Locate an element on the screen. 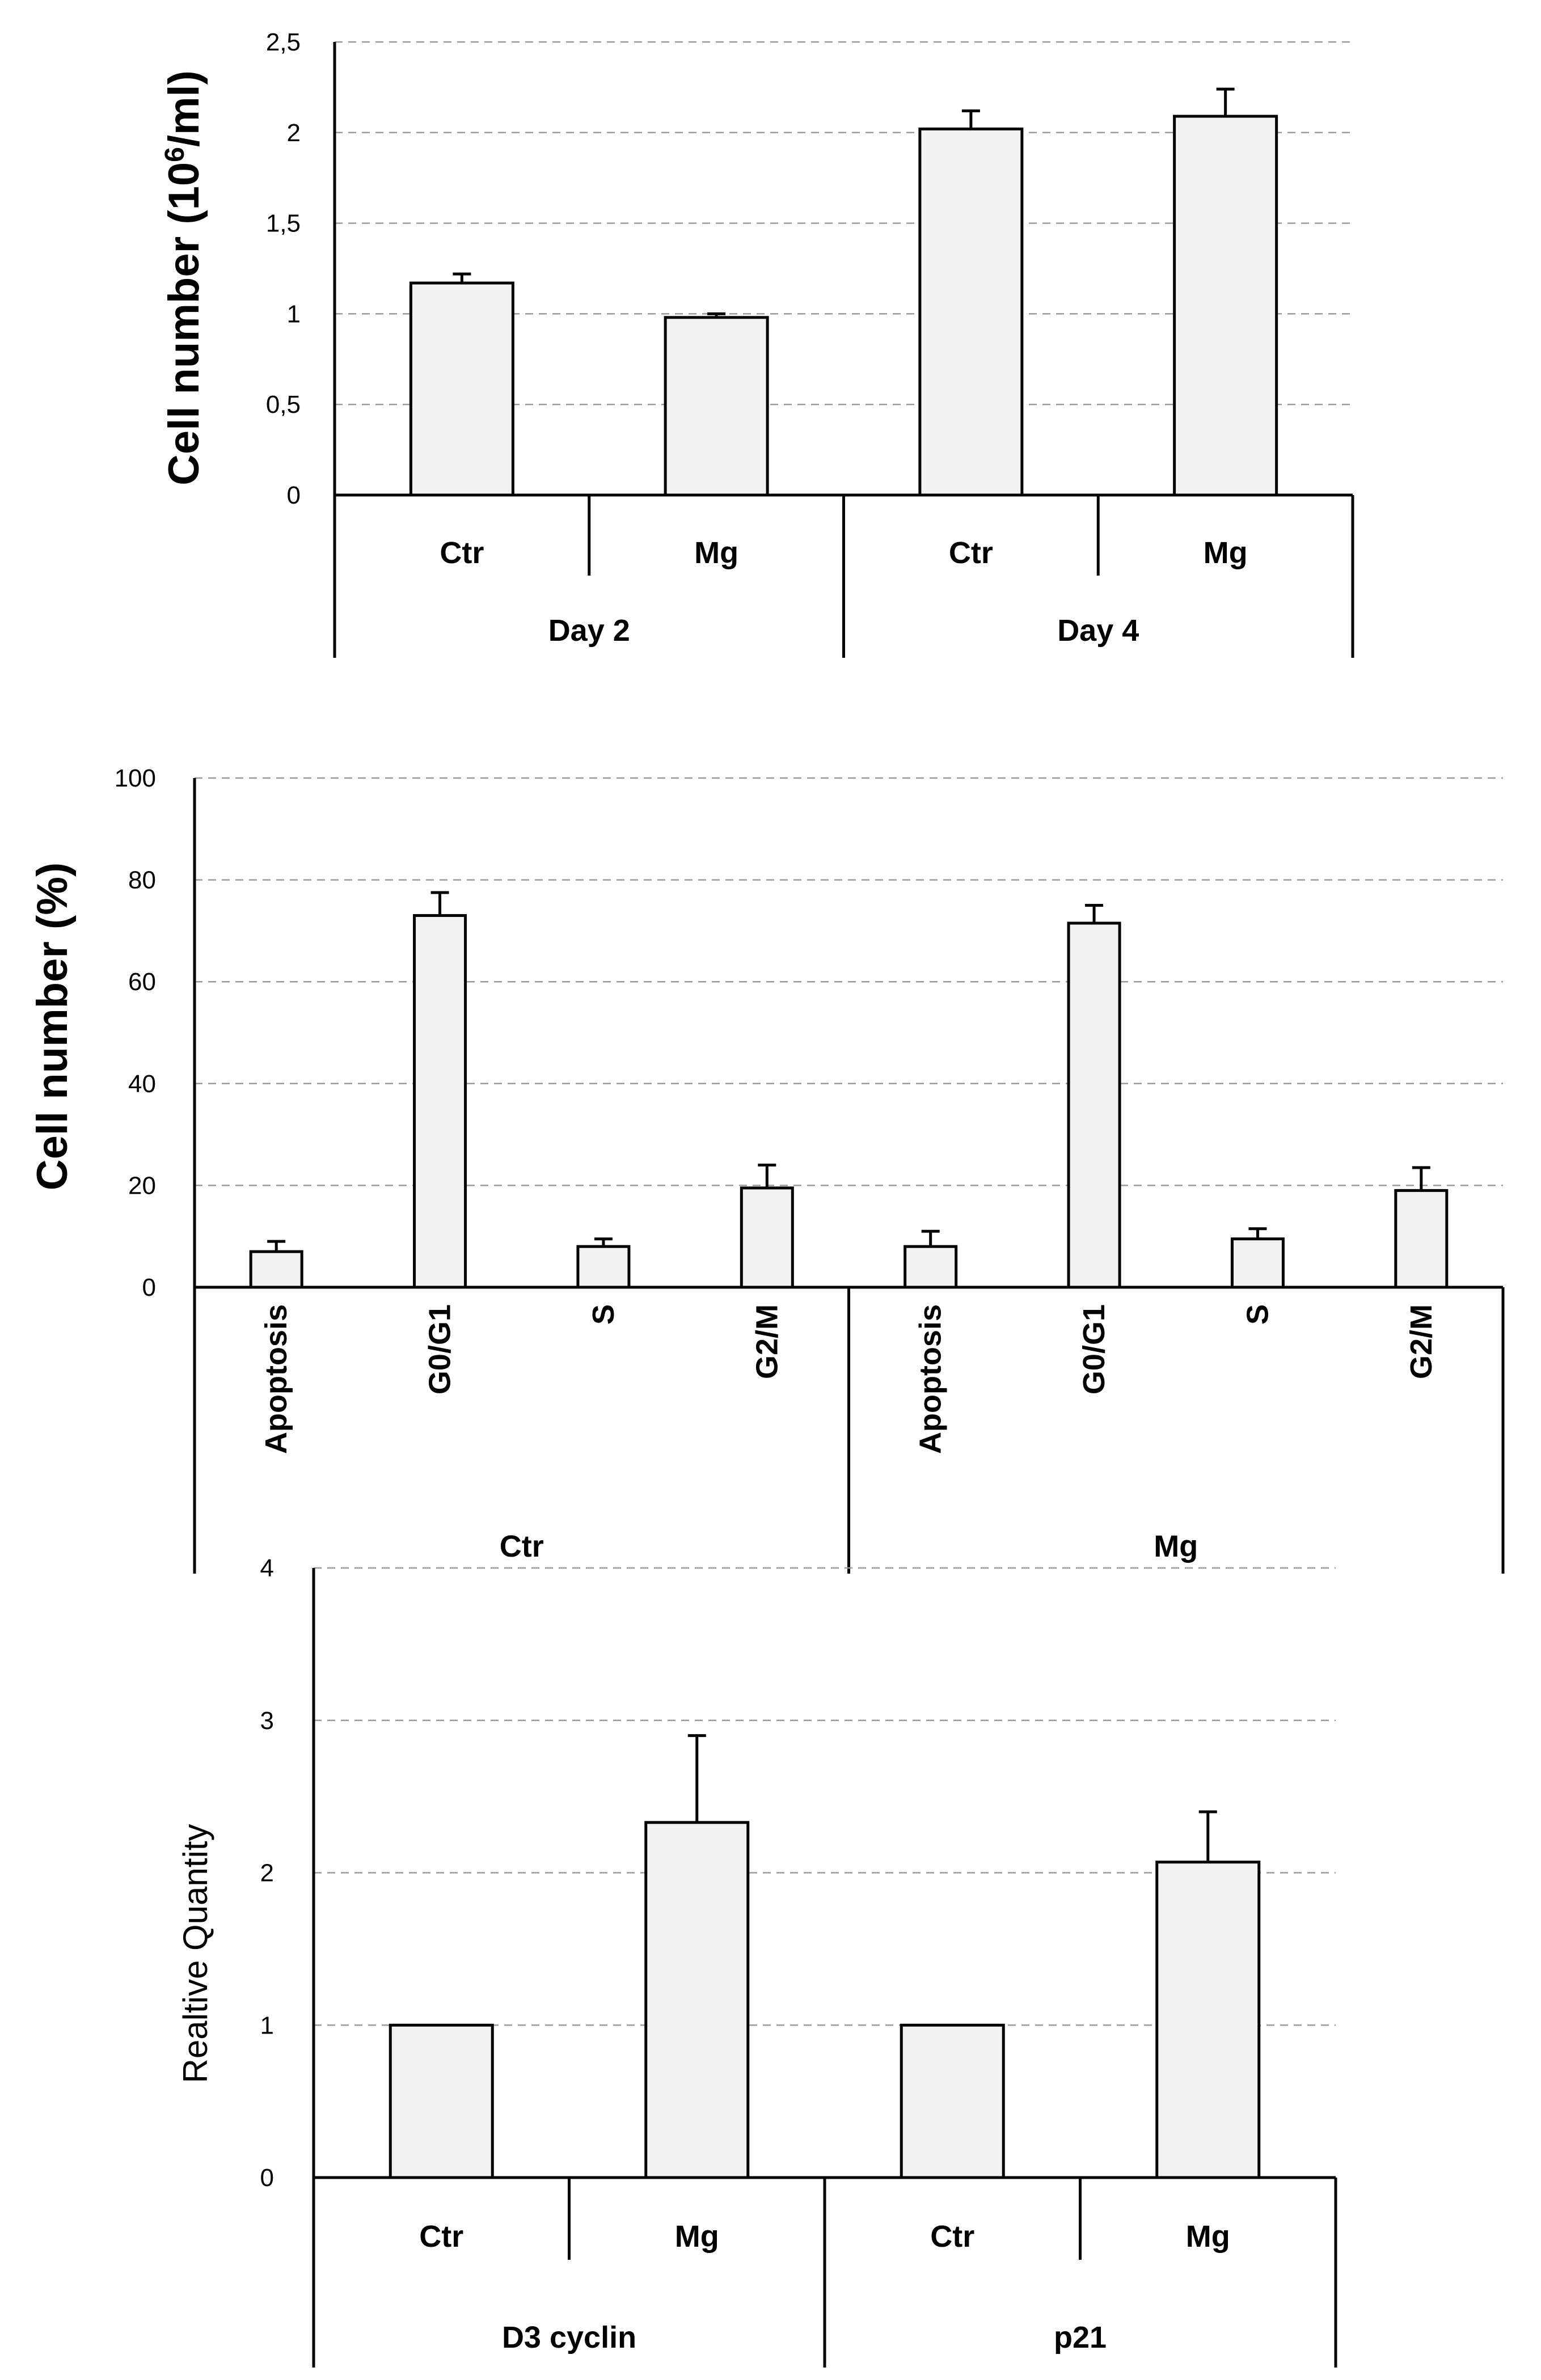 The height and width of the screenshot is (2380, 1541). y-tick-label: 2,5 is located at coordinates (283, 42).